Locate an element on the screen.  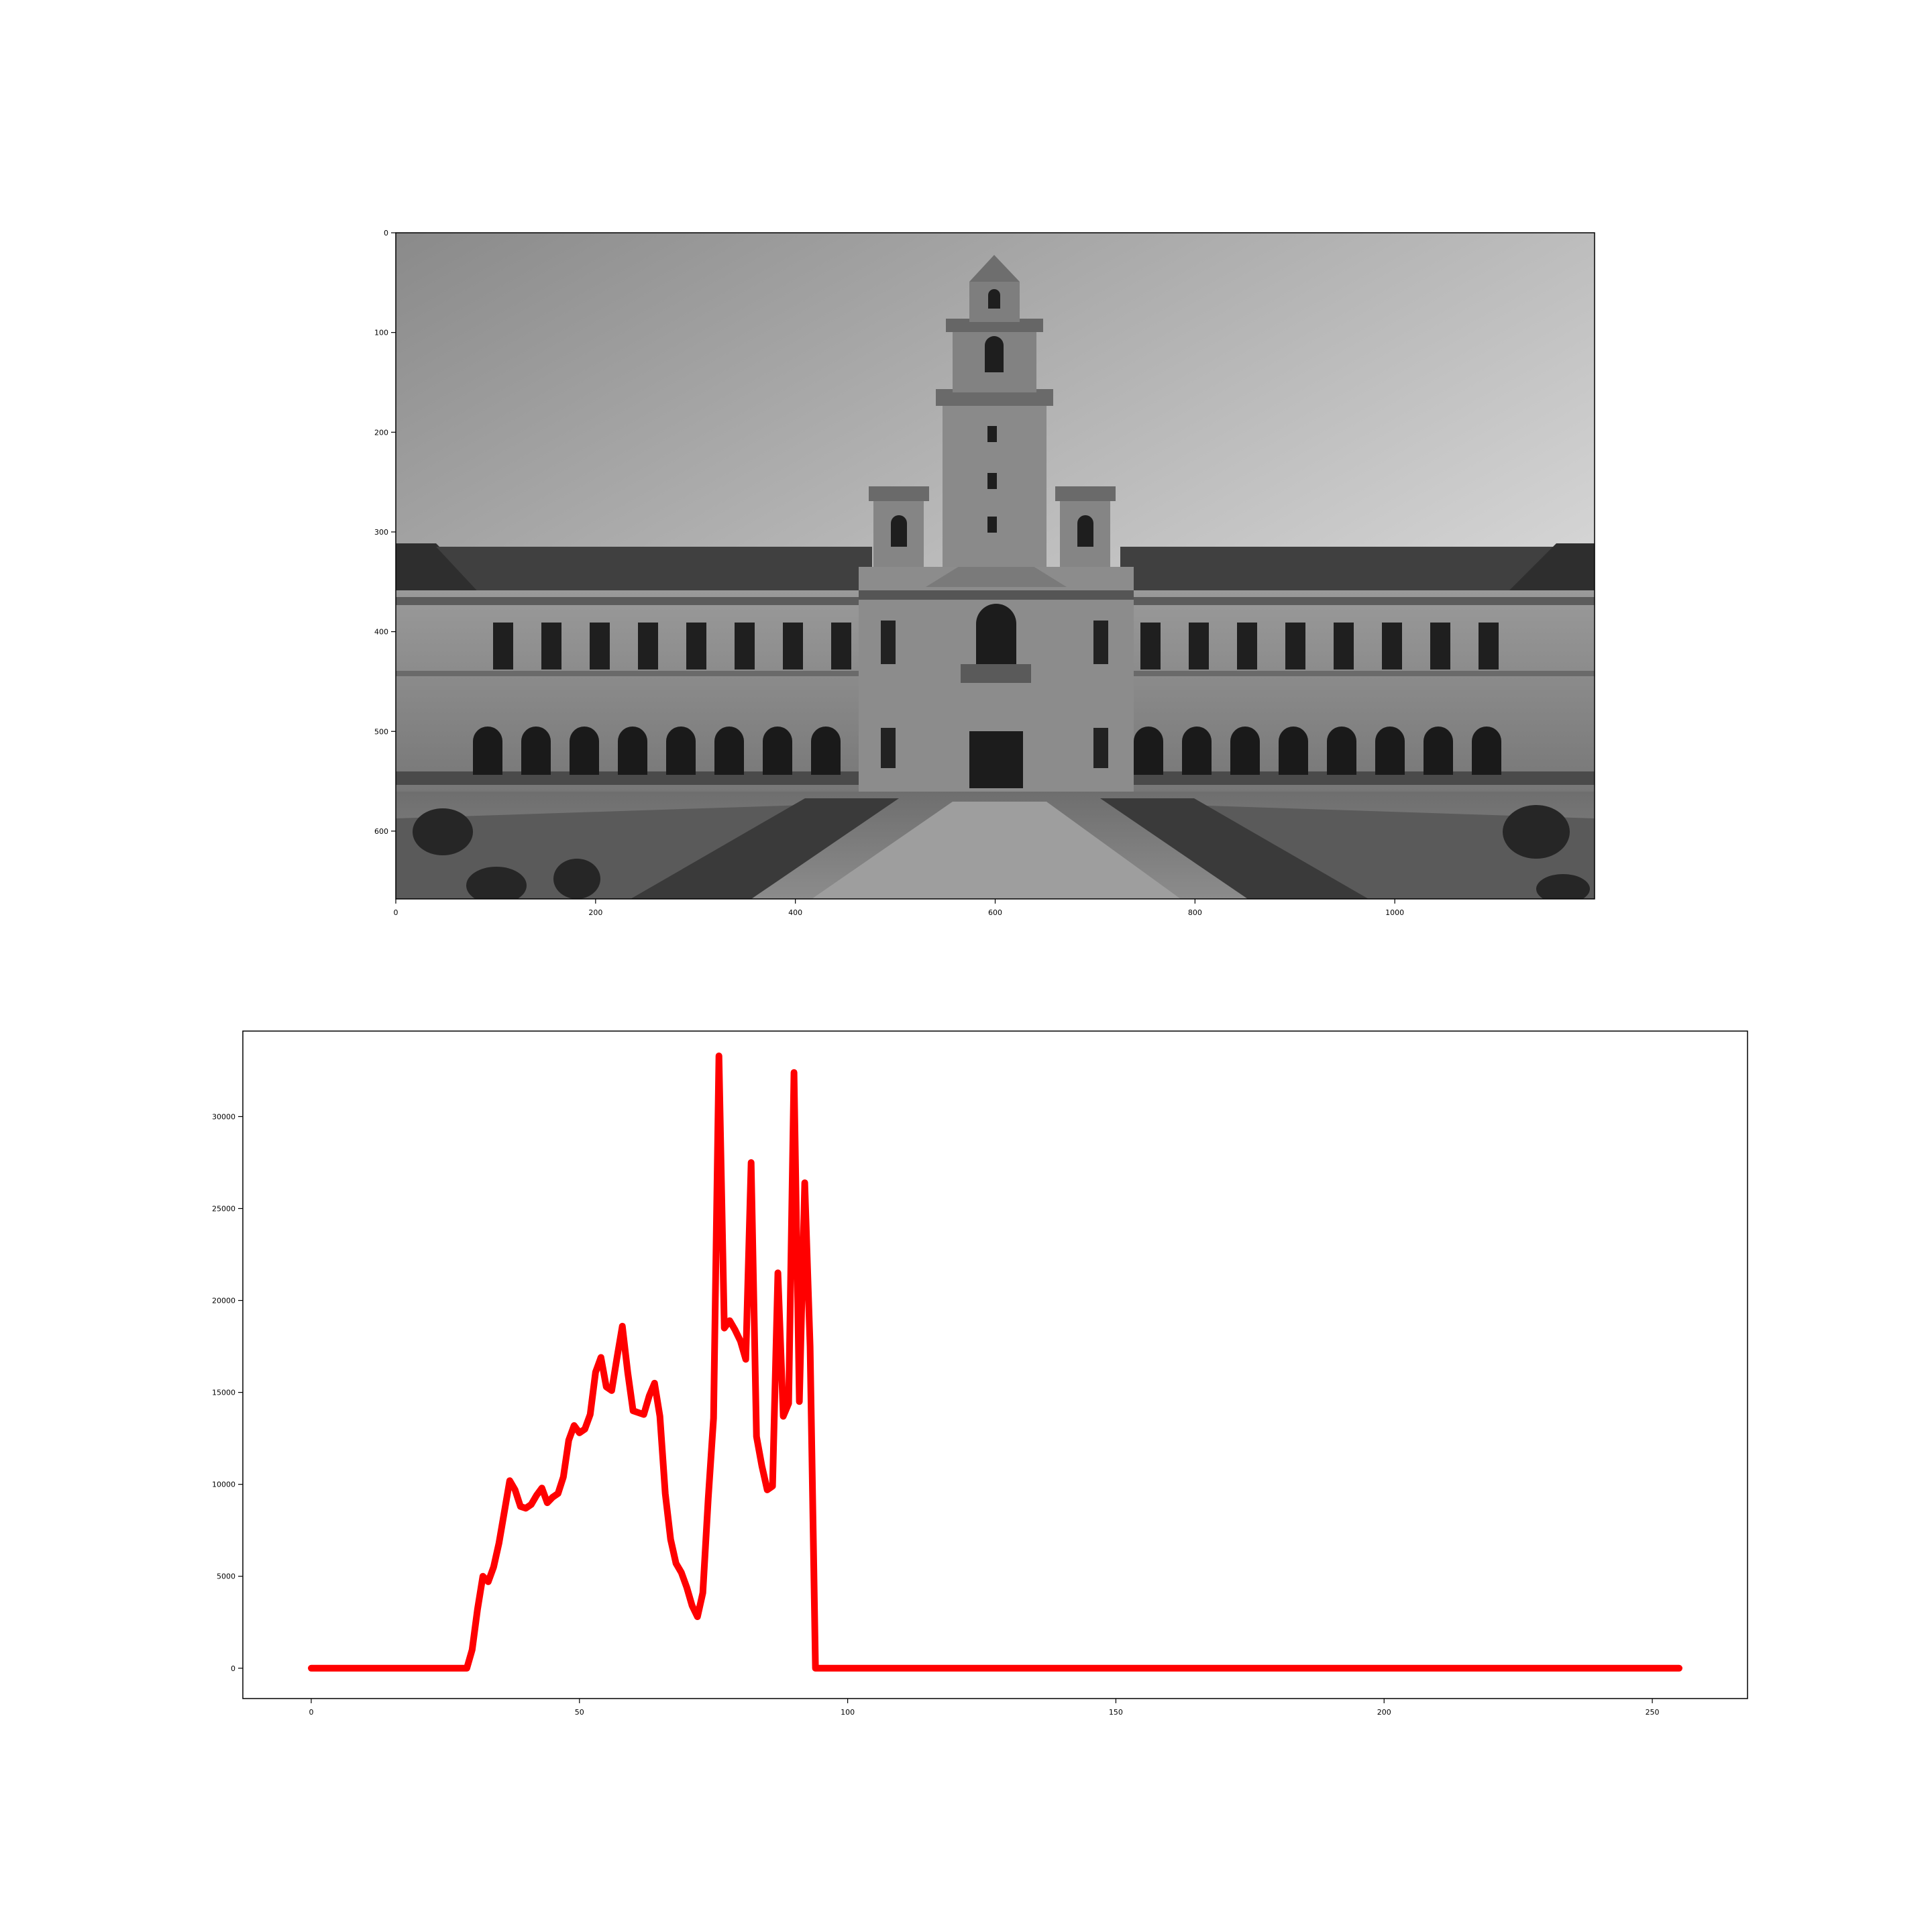
image-y-tick-label: 600 is located at coordinates (381, 831).